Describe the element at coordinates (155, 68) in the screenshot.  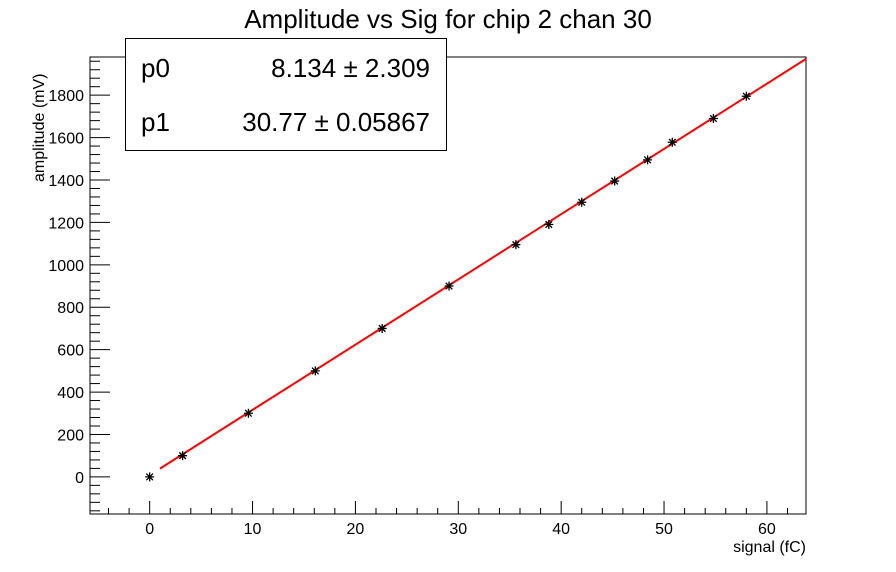
I see `stats-name-p0: p0` at that location.